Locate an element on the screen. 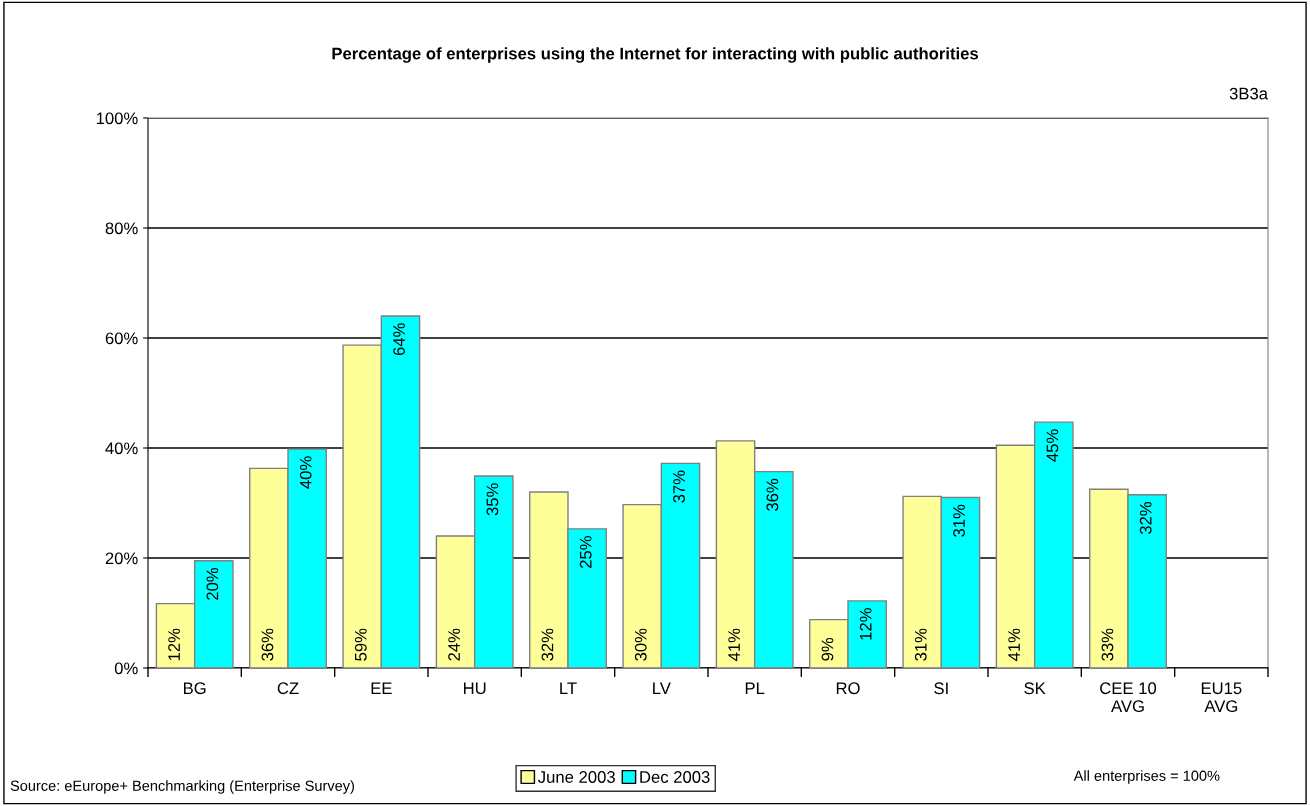  data-label: 33% is located at coordinates (1107, 644).